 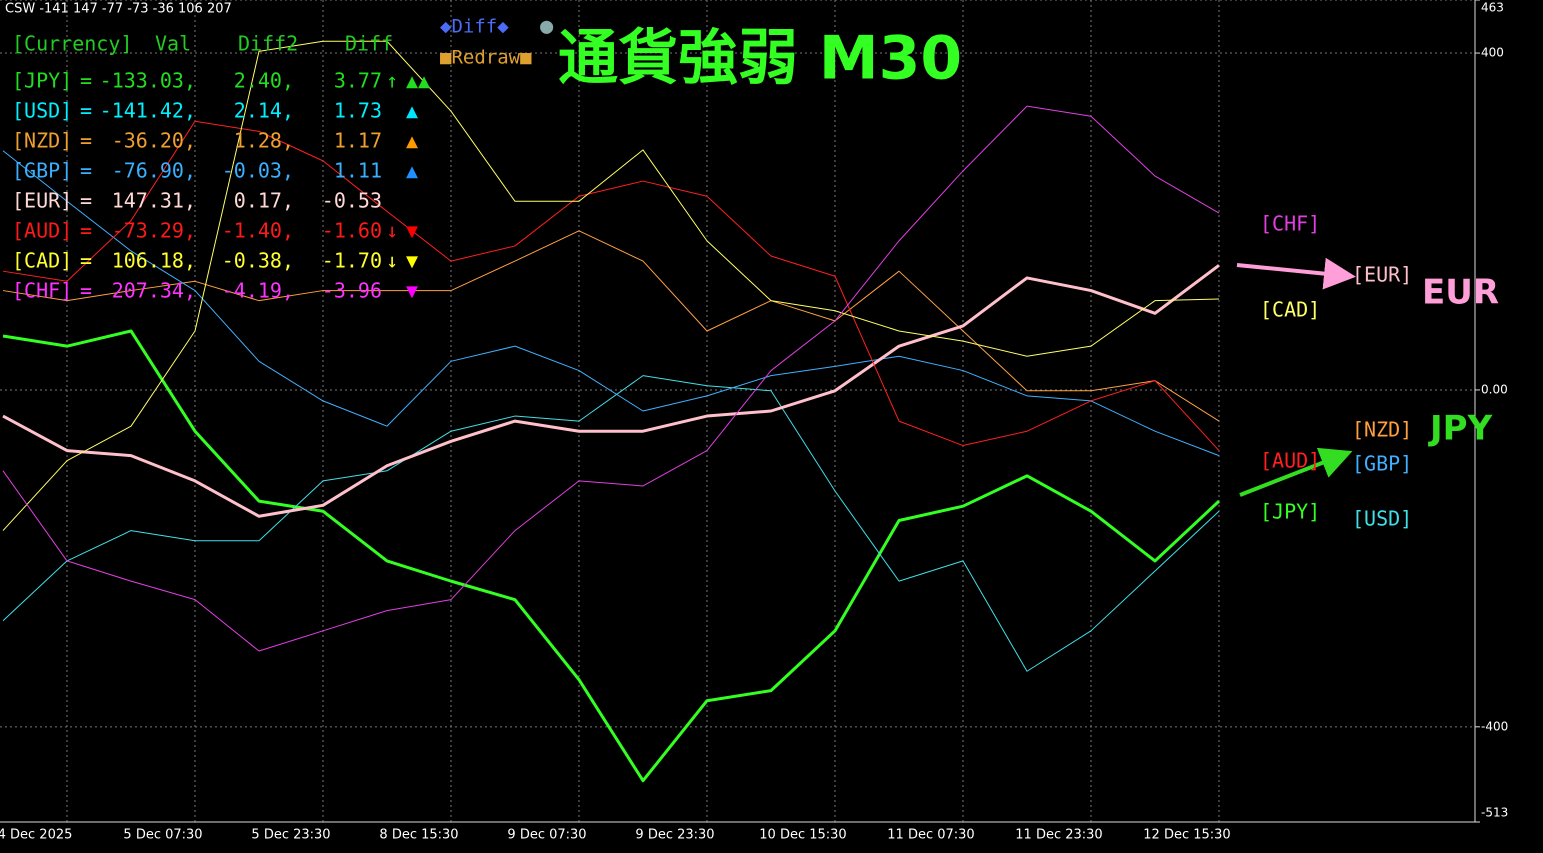 I want to click on chart-title: CSW -141 147 -77 -73 -36 106 207, so click(x=118, y=9).